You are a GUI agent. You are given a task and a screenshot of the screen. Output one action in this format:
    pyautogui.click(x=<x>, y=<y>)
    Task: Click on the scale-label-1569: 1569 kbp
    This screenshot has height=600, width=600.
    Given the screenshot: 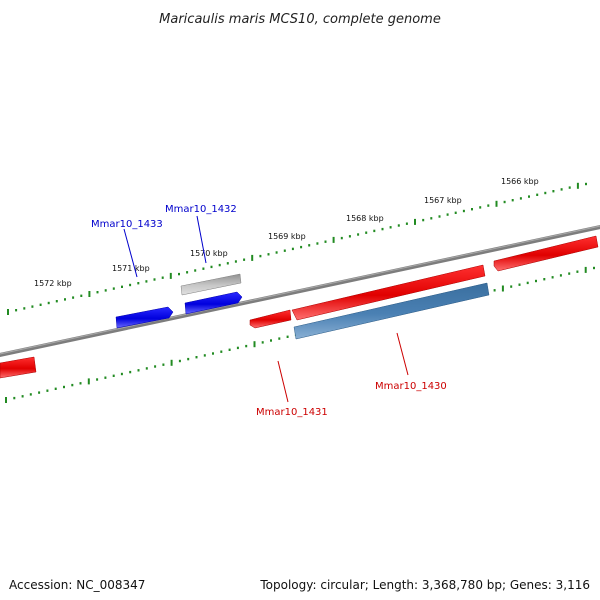 What is the action you would take?
    pyautogui.click(x=287, y=236)
    